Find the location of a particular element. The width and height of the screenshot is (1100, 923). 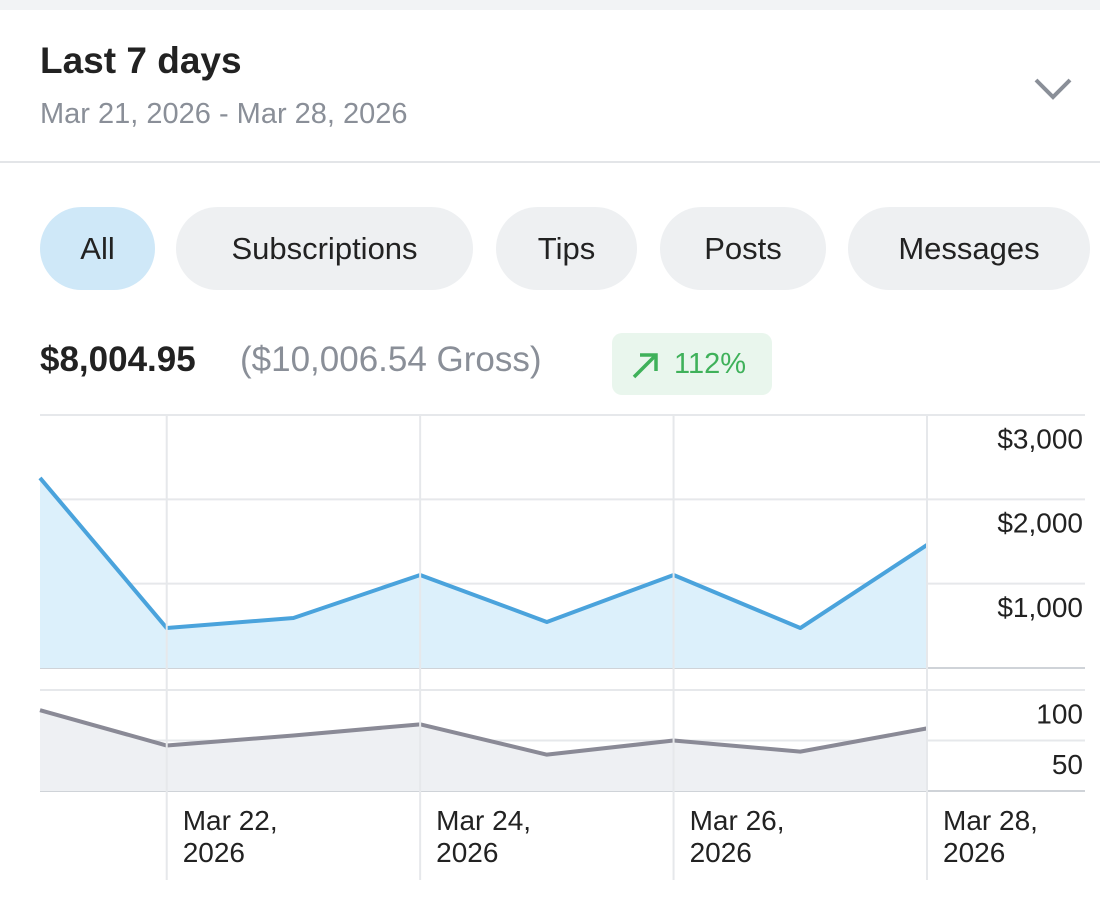

y-tick-label: 100 is located at coordinates (1059, 713).